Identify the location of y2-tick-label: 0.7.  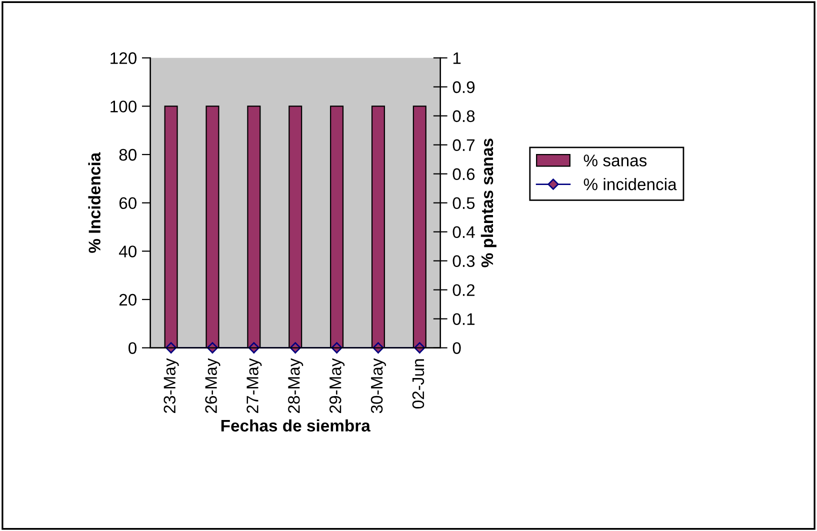
(463, 145).